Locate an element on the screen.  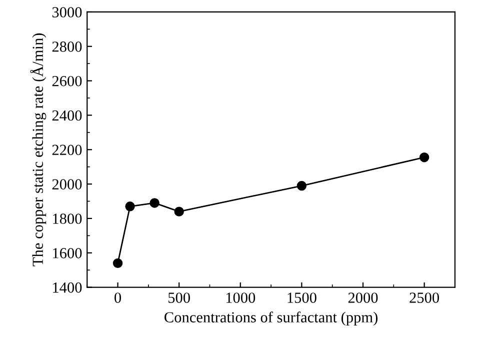
y-tick-label: 2600 is located at coordinates (67, 81).